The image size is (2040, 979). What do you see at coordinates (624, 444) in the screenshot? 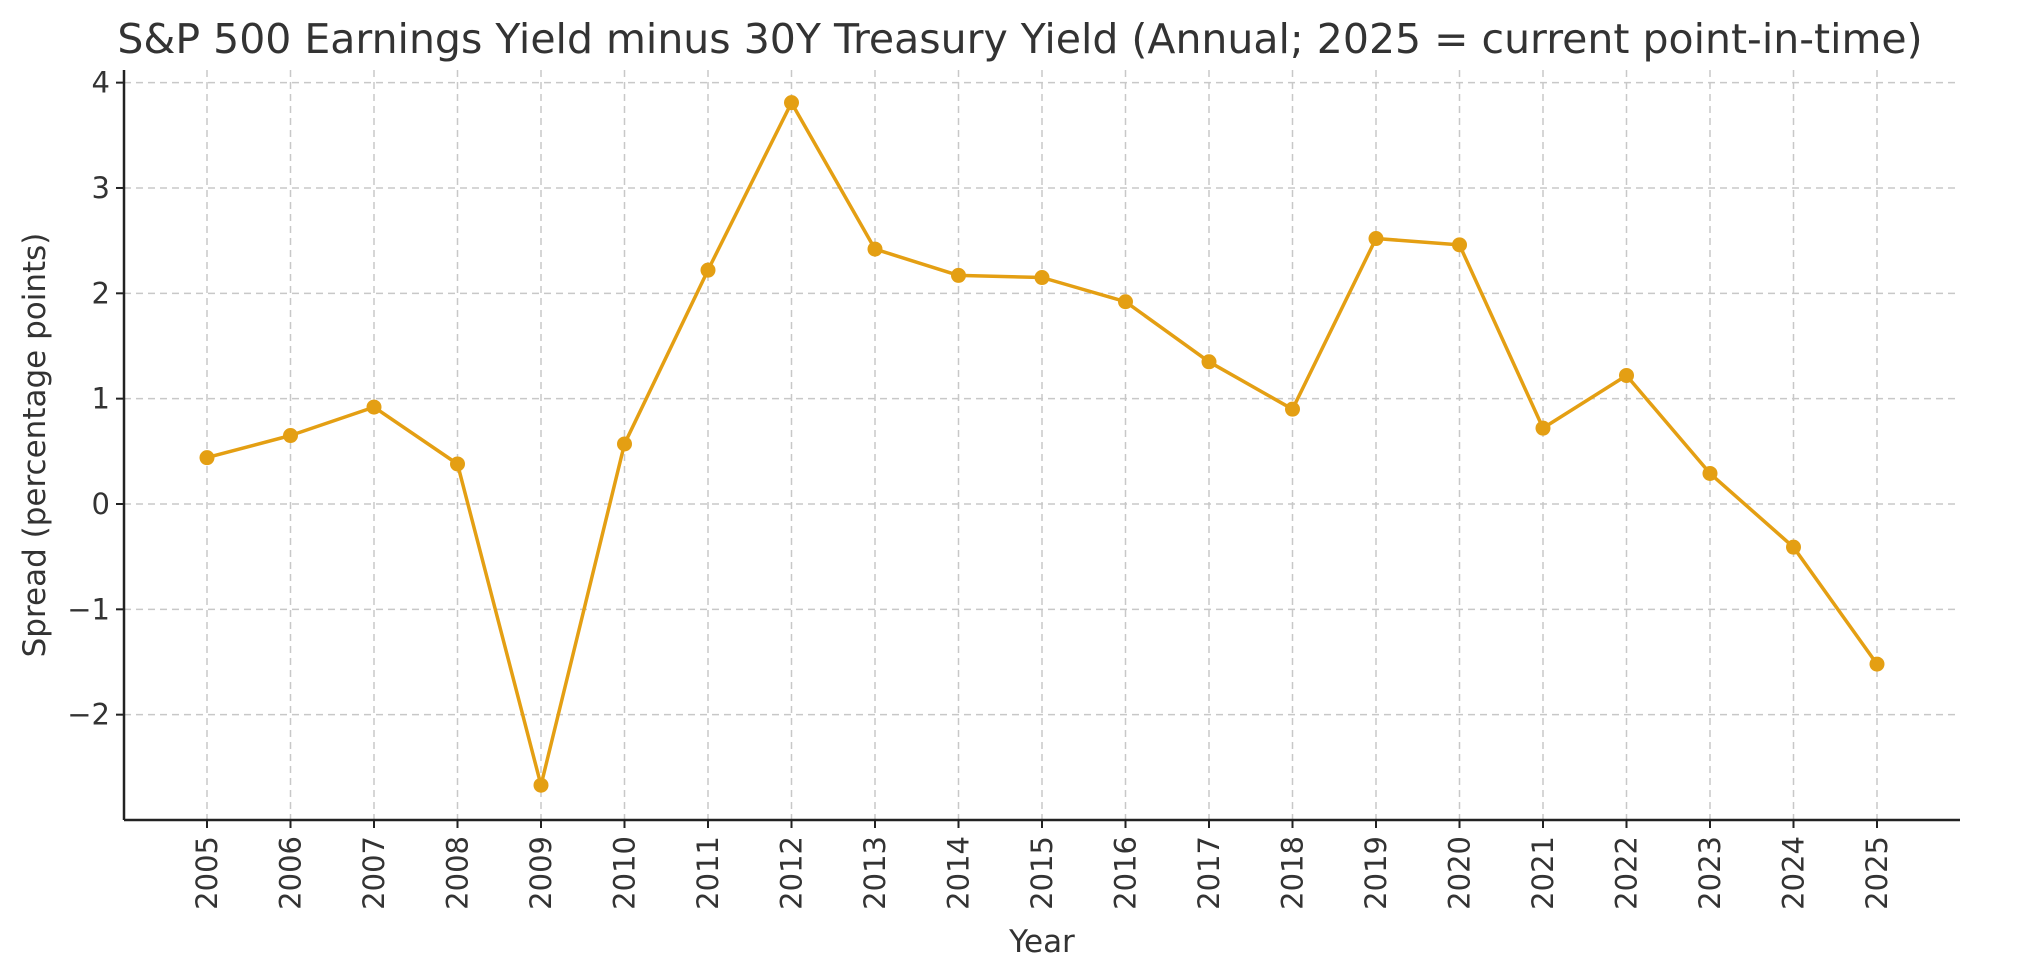
I see `data-point-2010` at bounding box center [624, 444].